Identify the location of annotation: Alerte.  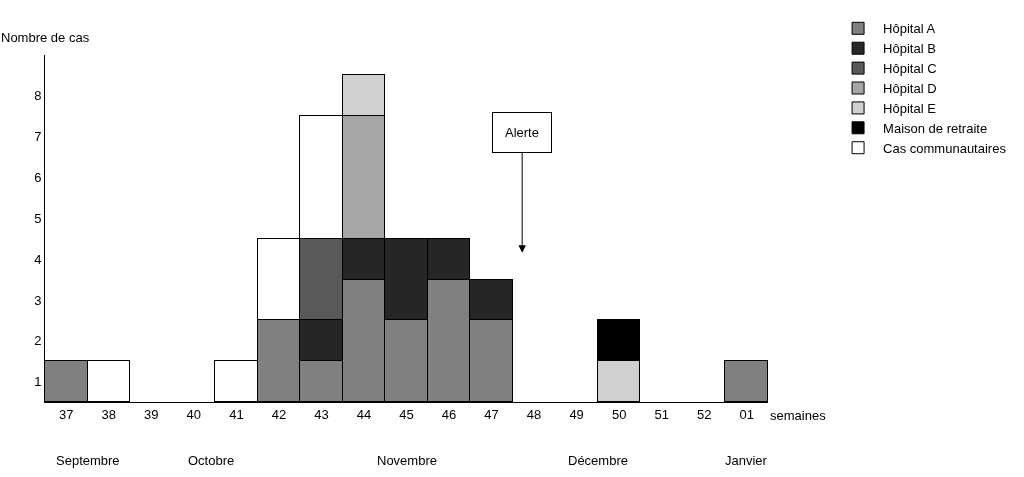
(522, 132).